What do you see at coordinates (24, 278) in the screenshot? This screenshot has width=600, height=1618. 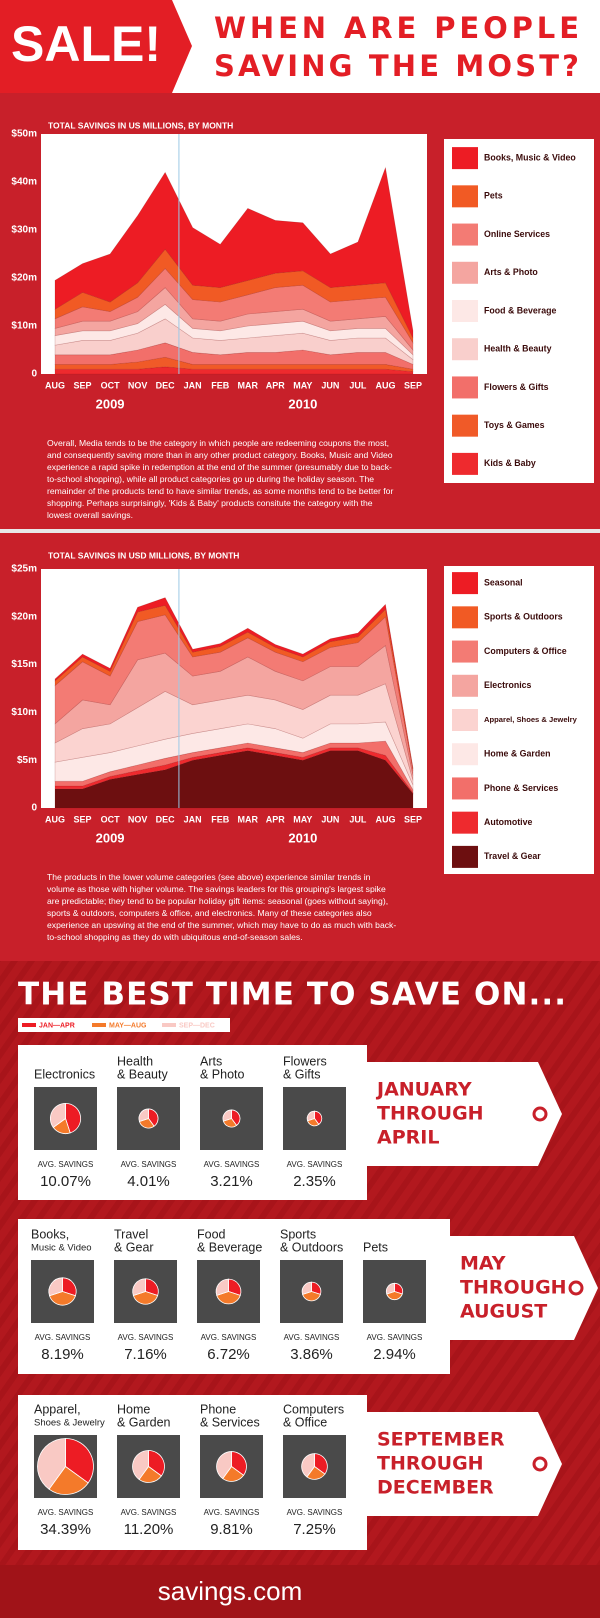 I see `y-tick-label: $20m` at bounding box center [24, 278].